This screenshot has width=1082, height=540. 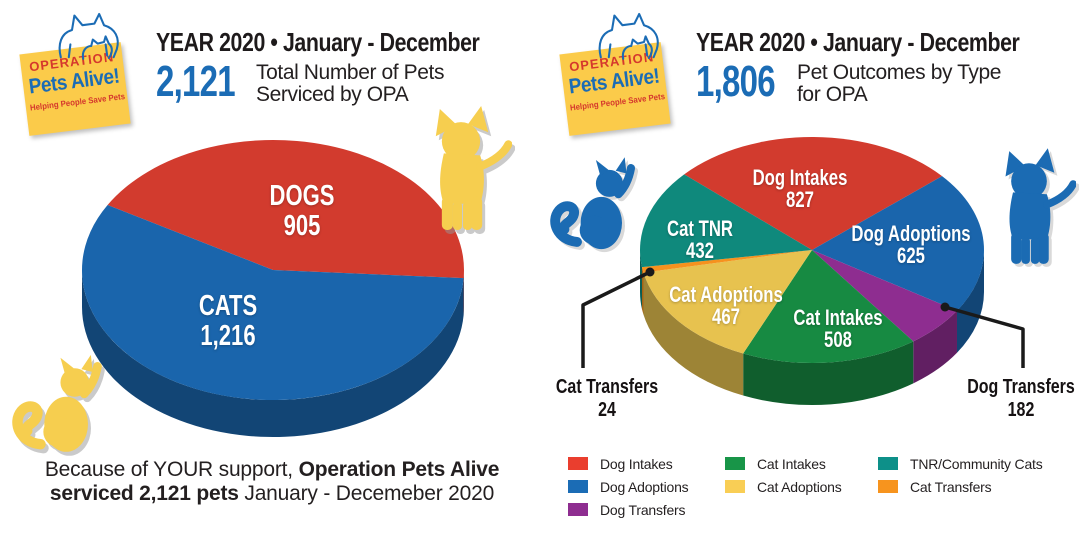 What do you see at coordinates (644, 486) in the screenshot?
I see `legend-label: Dog Adoptions` at bounding box center [644, 486].